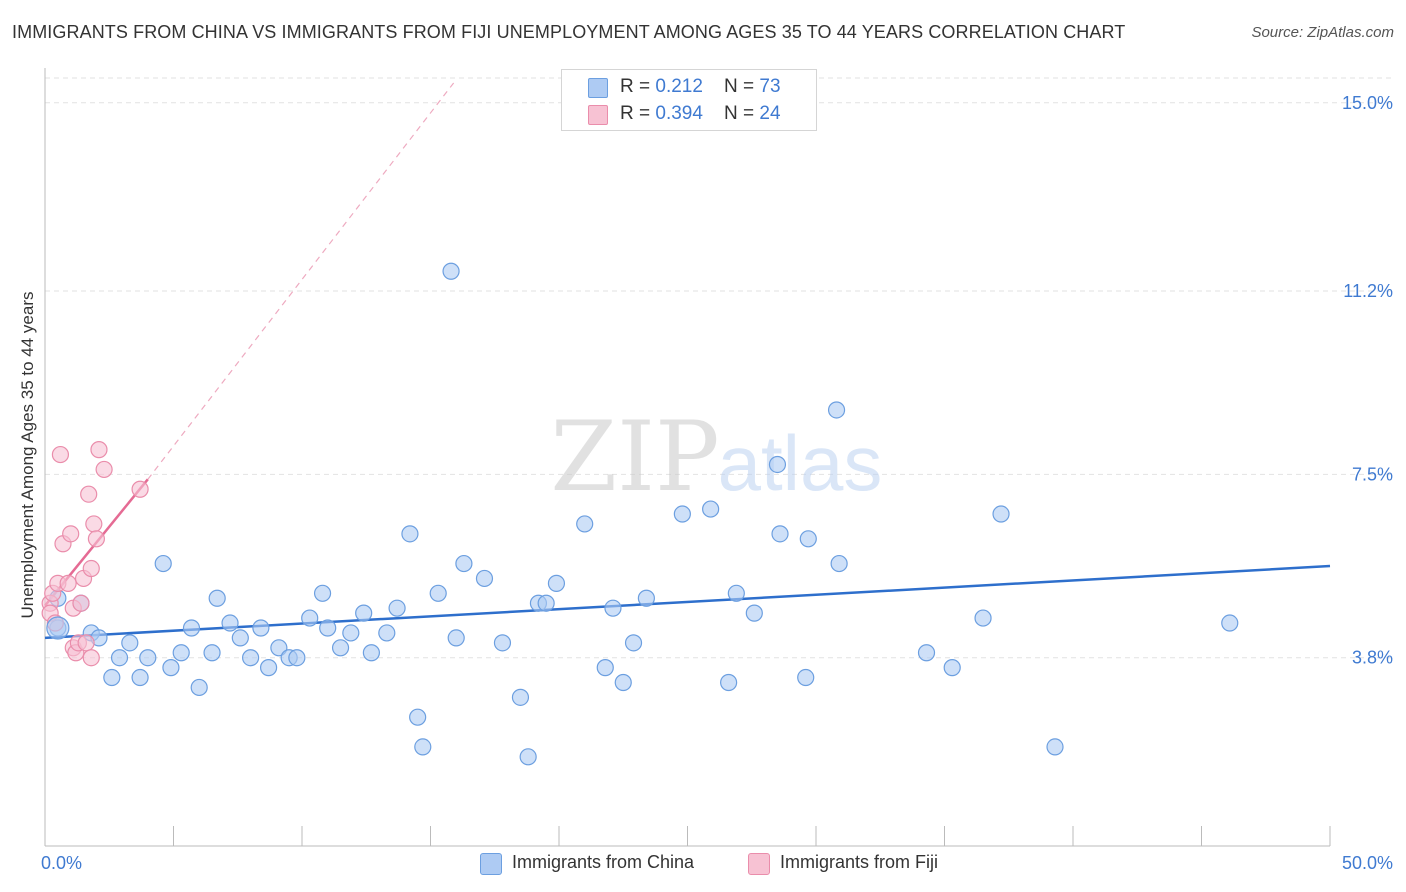 The height and width of the screenshot is (892, 1406). I want to click on y-axis-label: Unemployment Among Ages 35 to 44 years, so click(27, 455).